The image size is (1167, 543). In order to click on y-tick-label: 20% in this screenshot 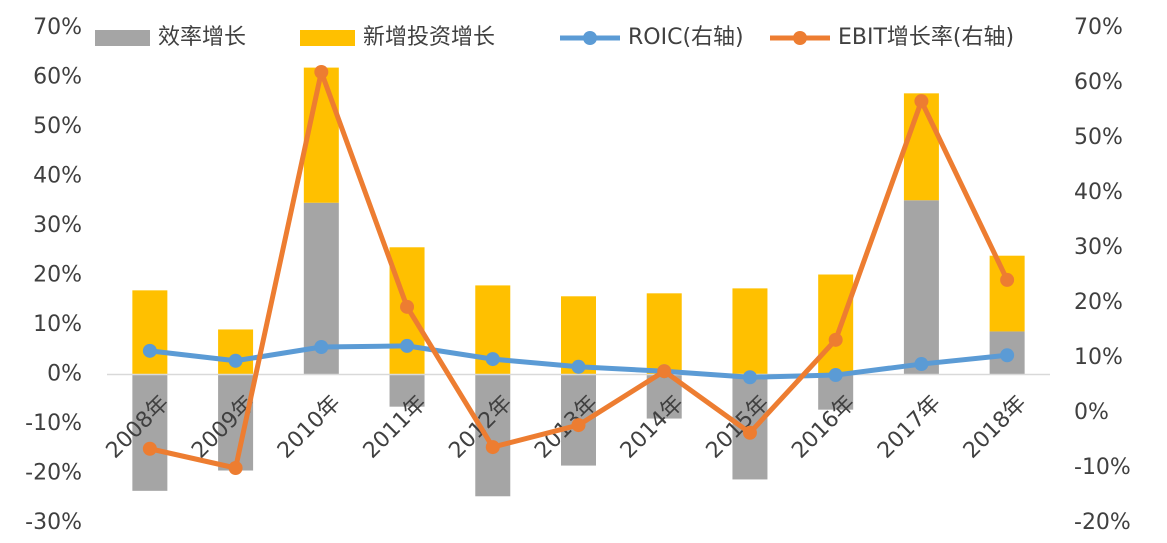, I will do `click(57, 275)`.